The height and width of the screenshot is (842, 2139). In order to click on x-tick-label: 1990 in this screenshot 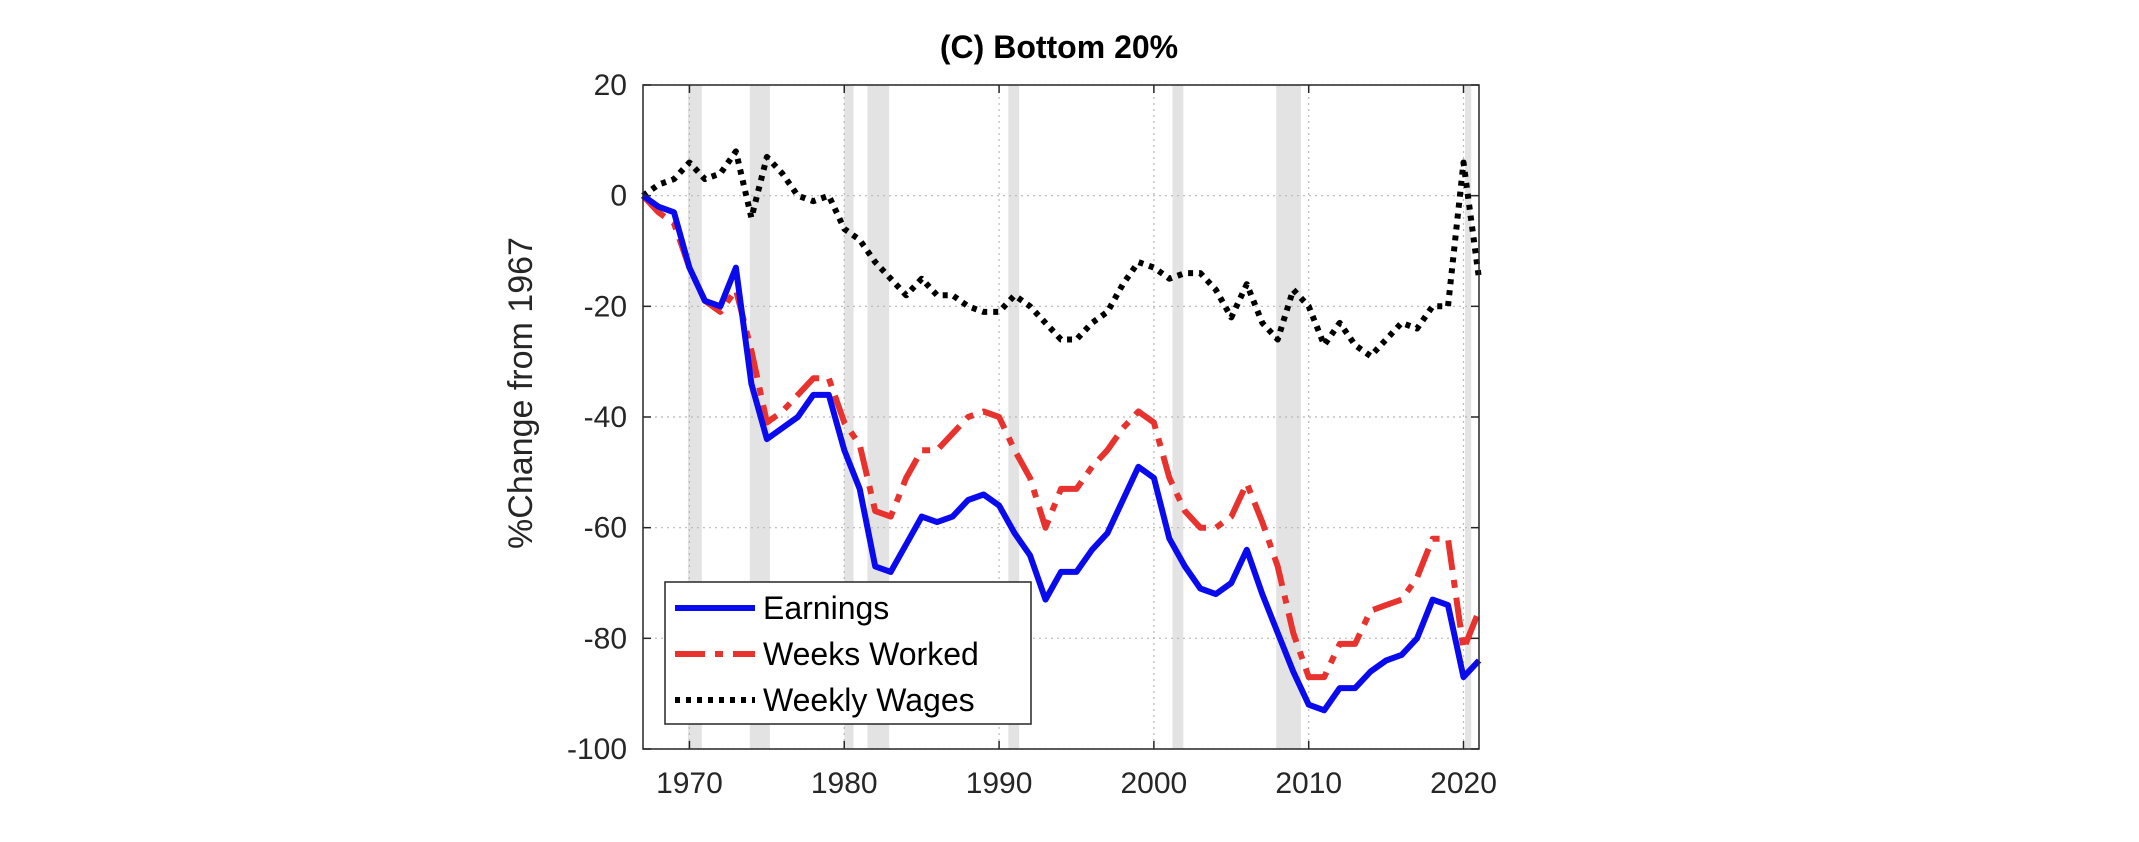, I will do `click(999, 783)`.